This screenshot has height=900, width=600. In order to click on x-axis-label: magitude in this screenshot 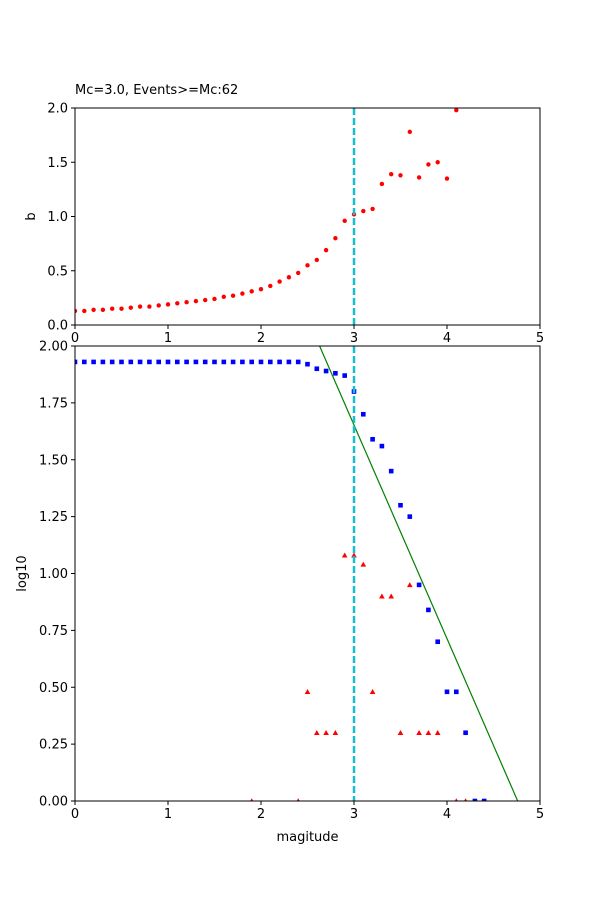, I will do `click(307, 837)`.